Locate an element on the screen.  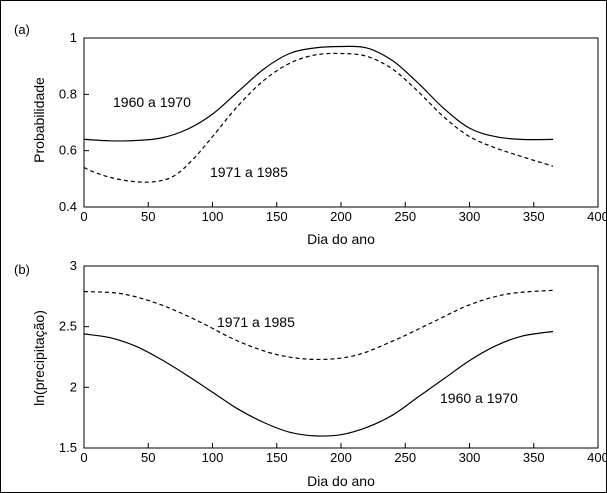
panel-b-series-1971-a-1985 is located at coordinates (318, 325).